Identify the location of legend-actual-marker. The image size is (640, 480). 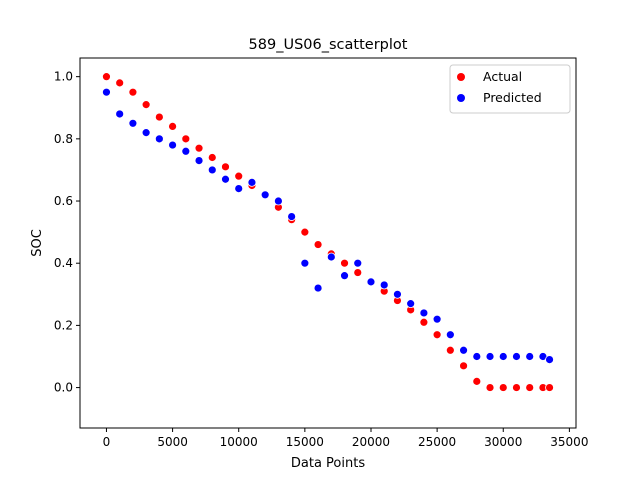
(461, 77).